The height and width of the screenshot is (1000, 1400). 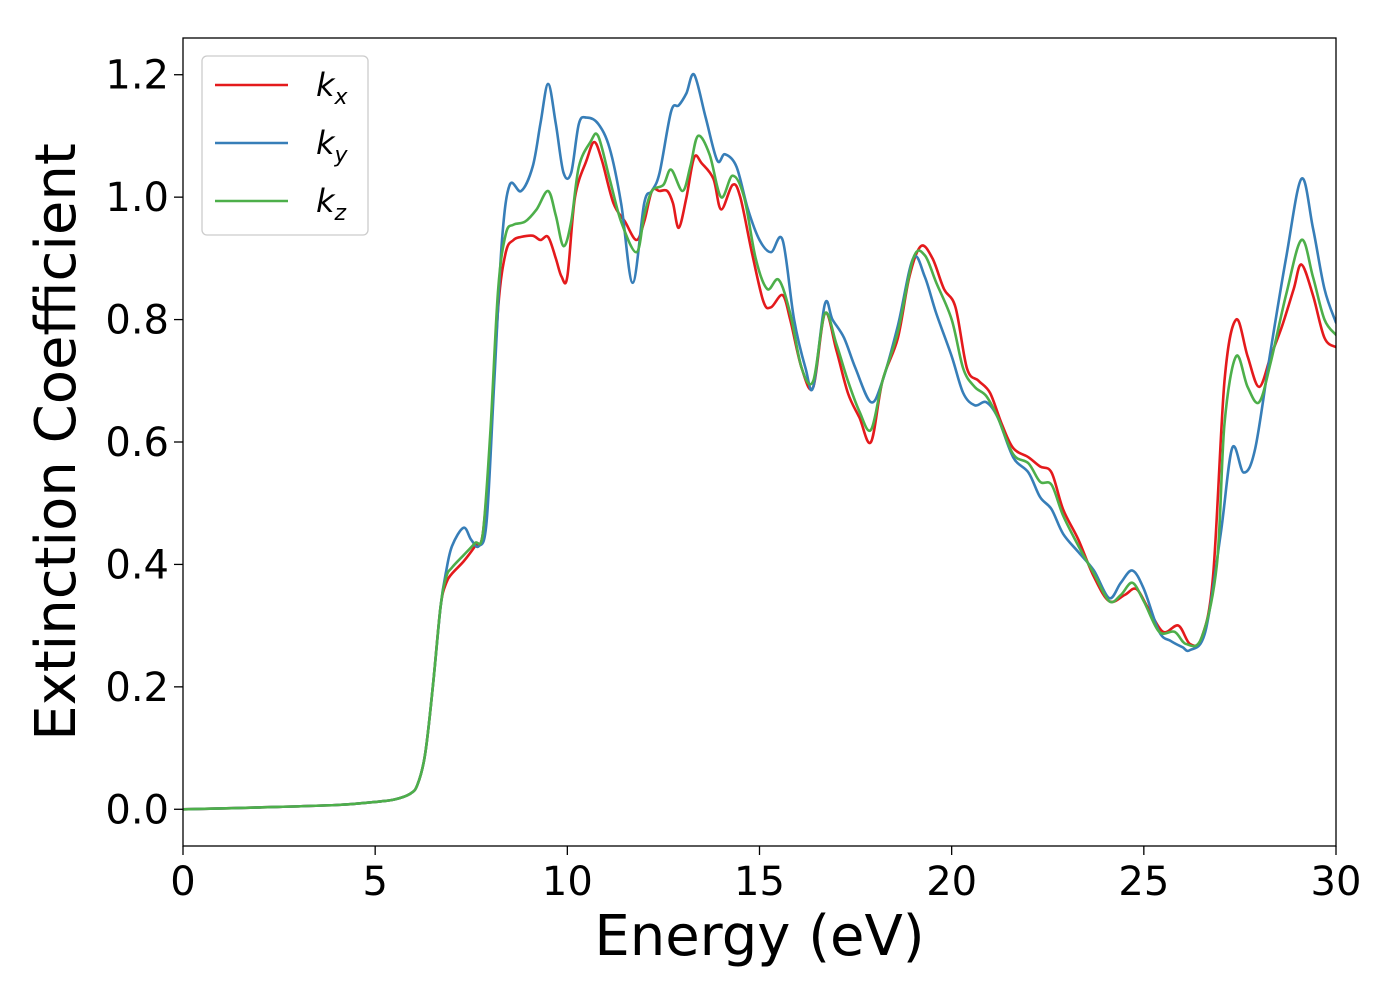 What do you see at coordinates (137, 321) in the screenshot?
I see `y-tick-label: 0.8` at bounding box center [137, 321].